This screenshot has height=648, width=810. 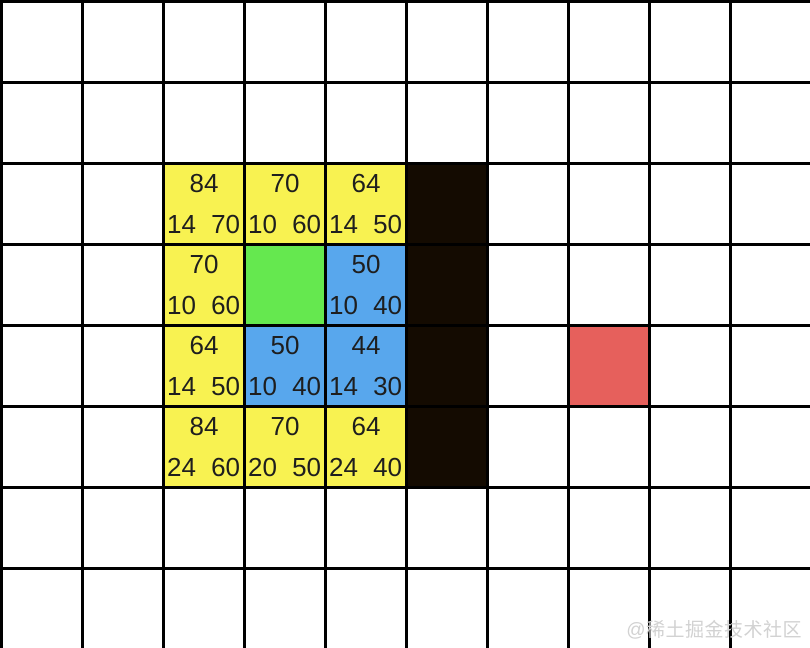 What do you see at coordinates (285, 388) in the screenshot?
I see `gh-cost-row: 10 40` at bounding box center [285, 388].